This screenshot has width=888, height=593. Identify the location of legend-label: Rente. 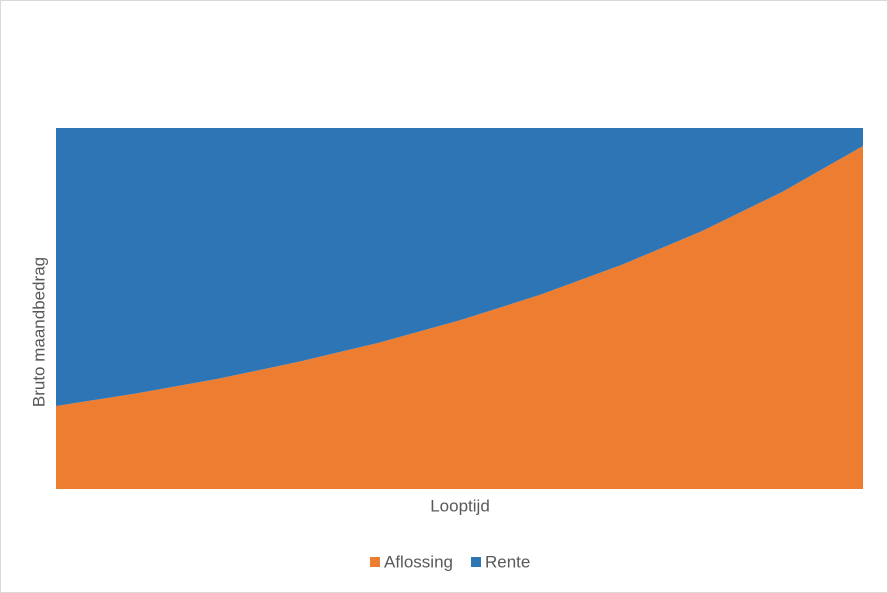
(507, 561).